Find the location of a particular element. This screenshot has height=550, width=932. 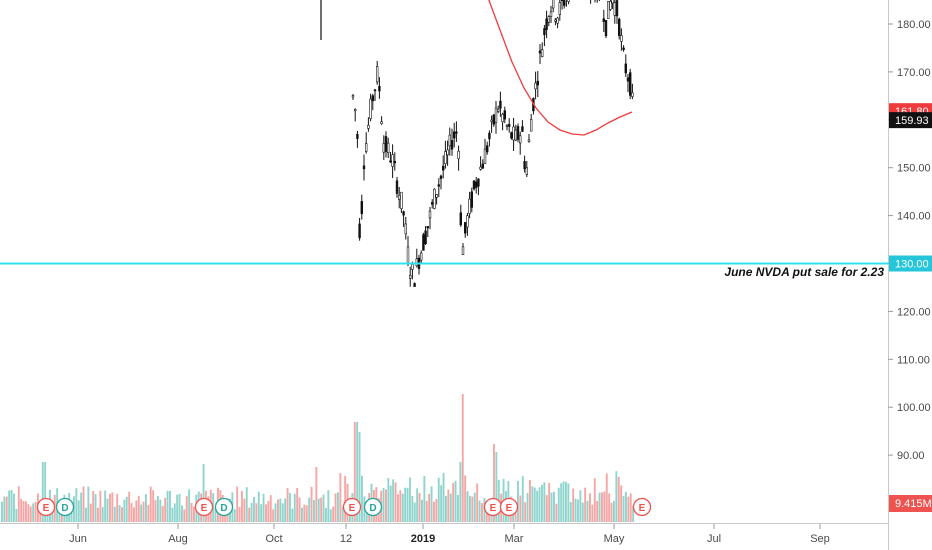

svg-text: D is located at coordinates (372, 508).